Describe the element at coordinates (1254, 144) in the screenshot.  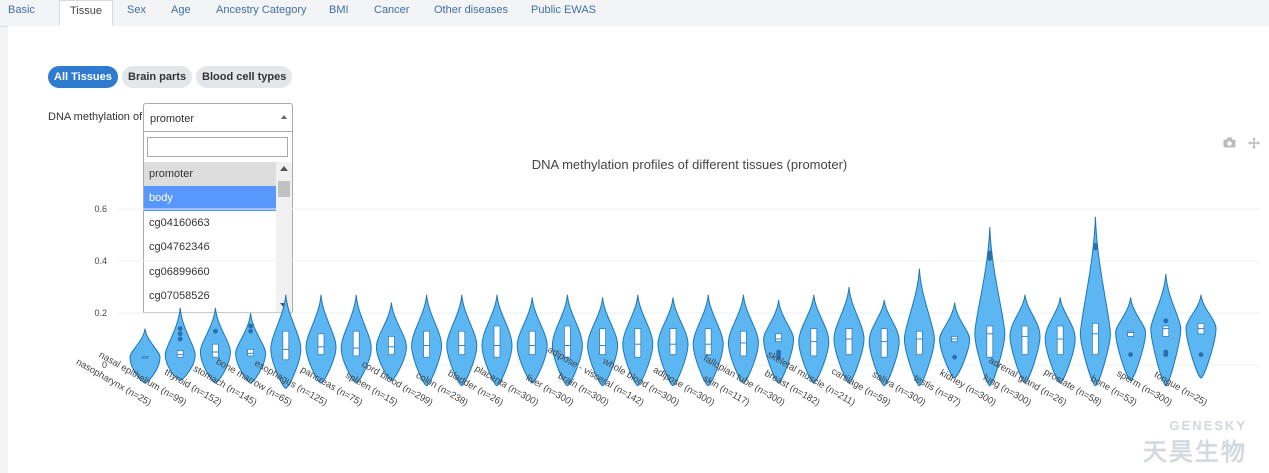
I see `pan-icon` at that location.